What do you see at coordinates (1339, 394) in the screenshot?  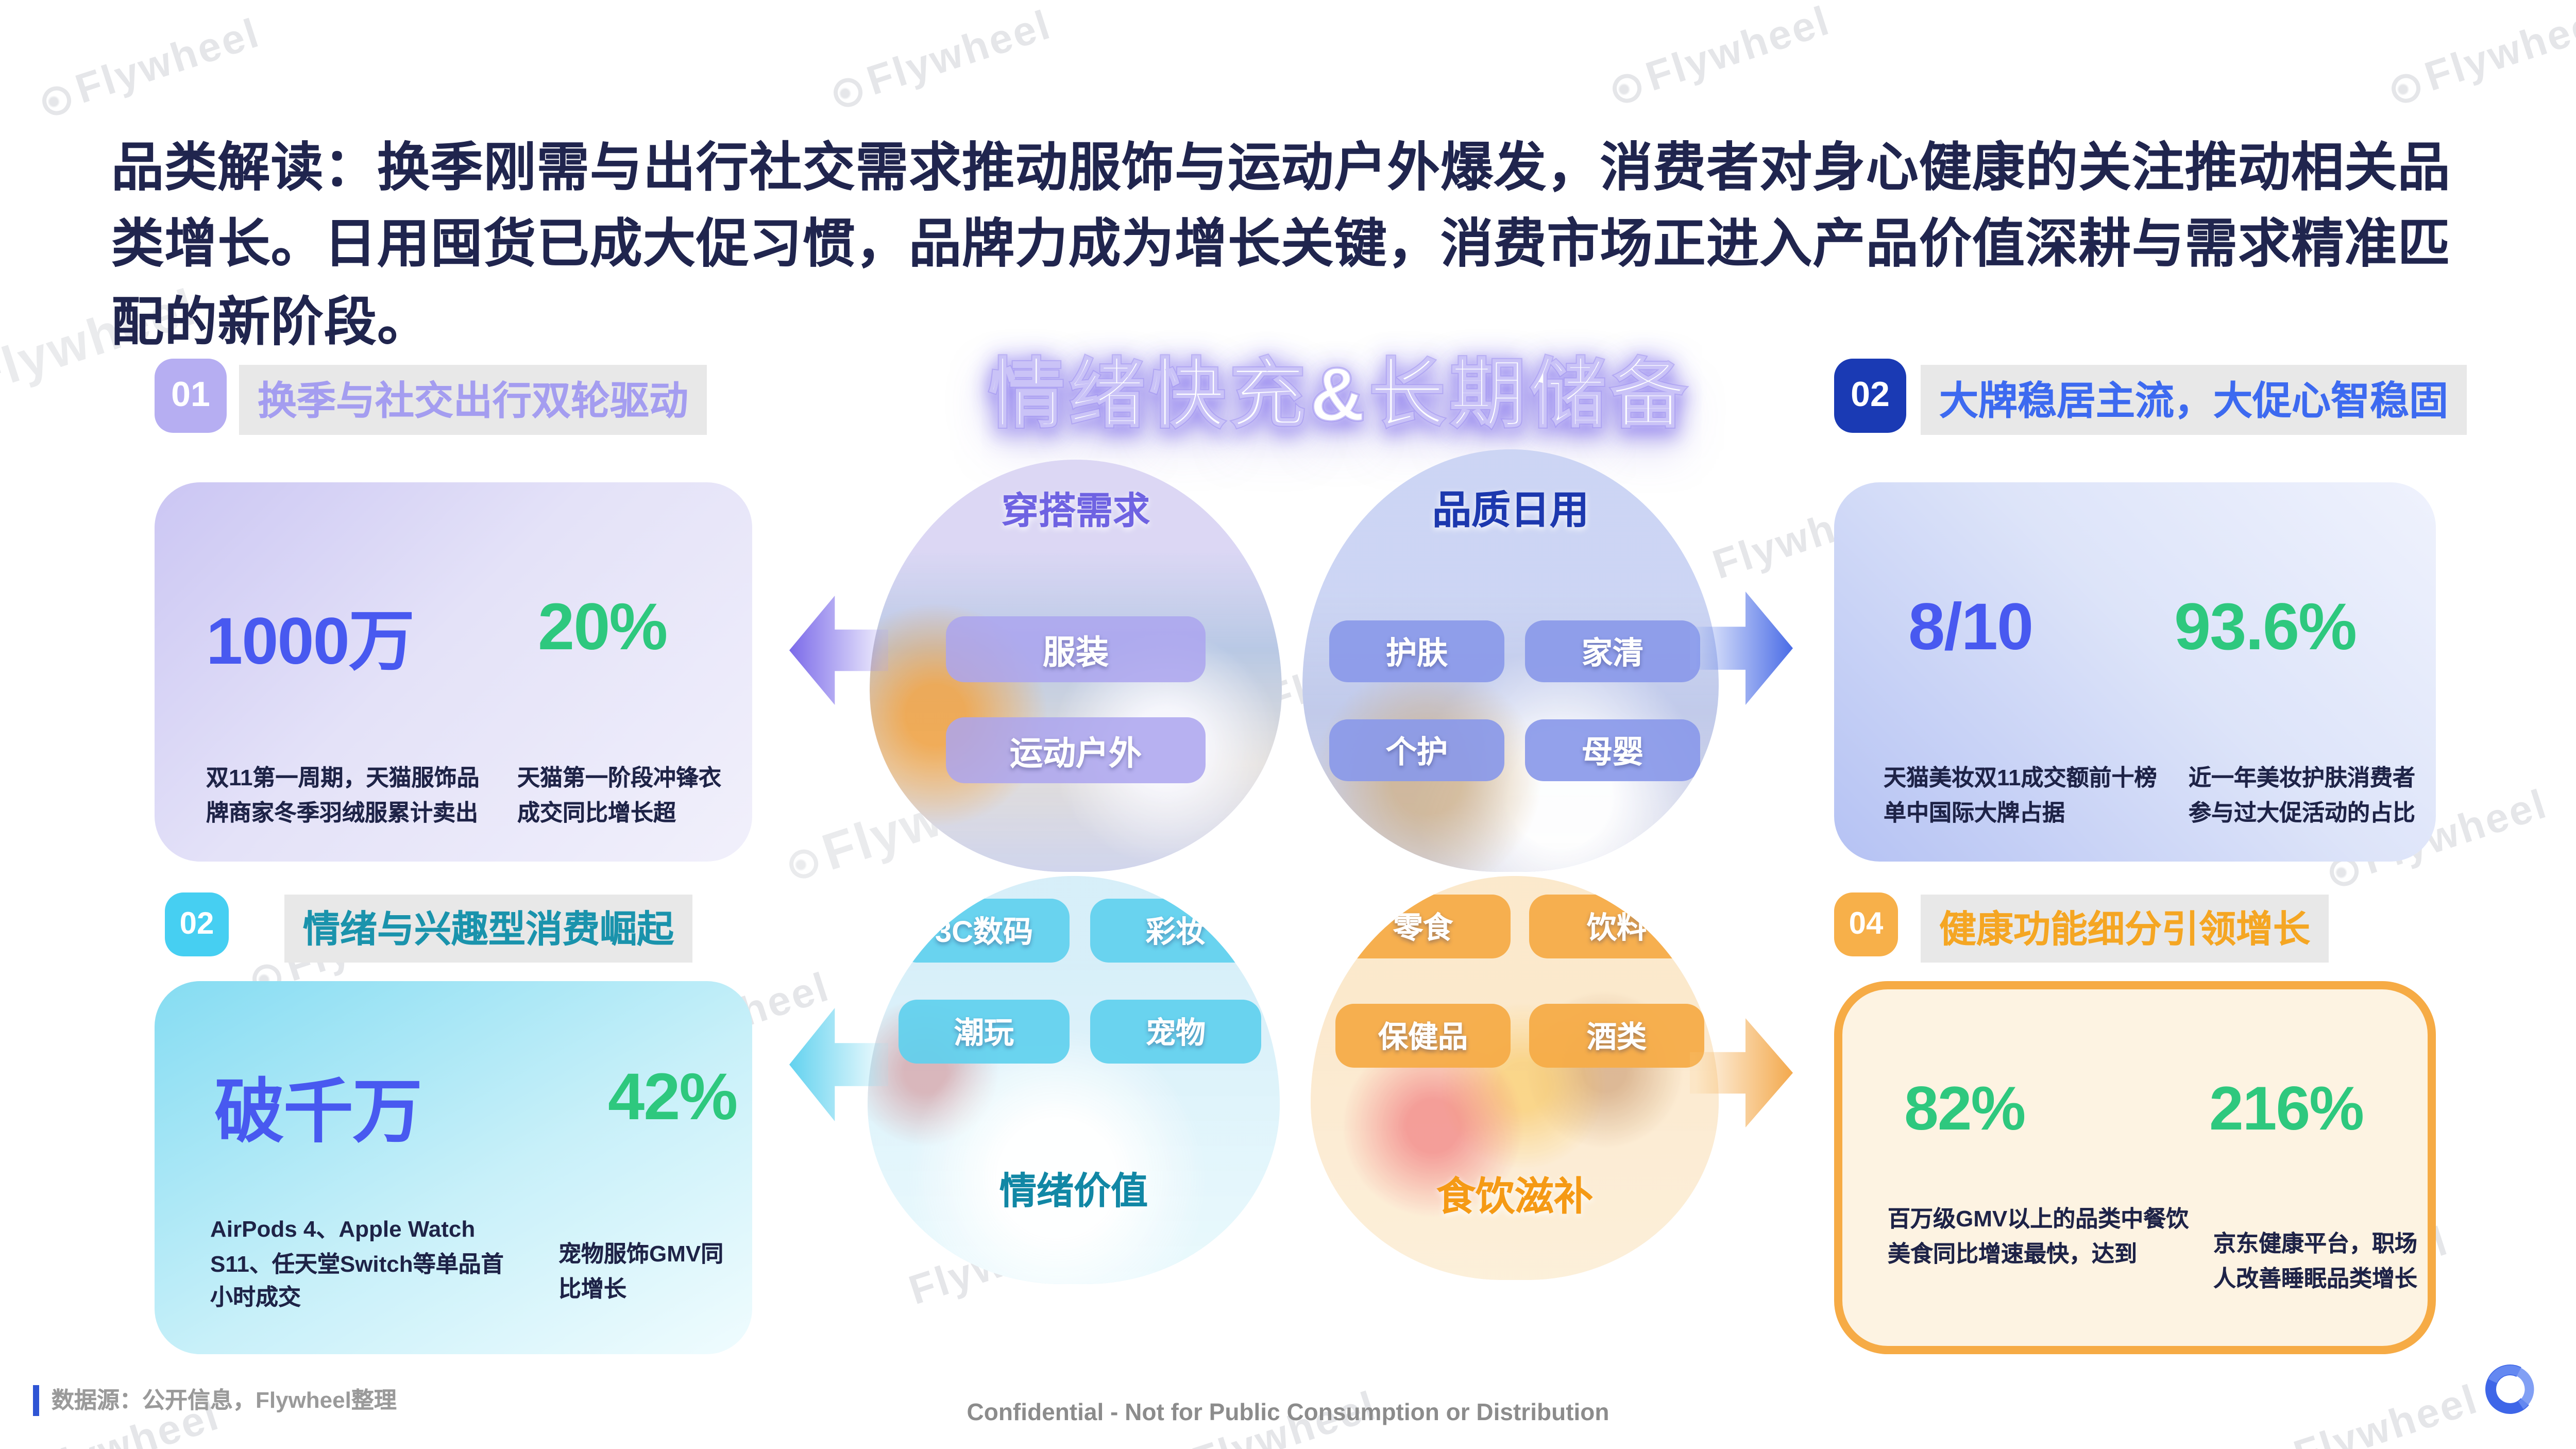 I see `center-headline: 情绪快充&长期储备` at bounding box center [1339, 394].